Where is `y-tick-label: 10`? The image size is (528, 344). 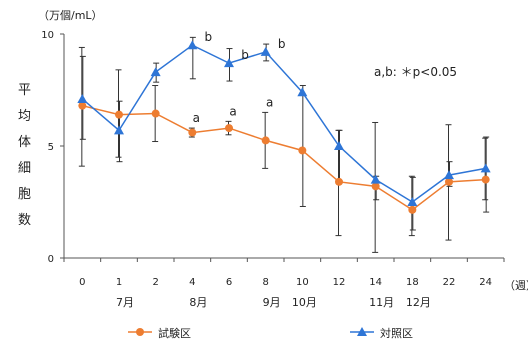 y-tick-label: 10 is located at coordinates (47, 35).